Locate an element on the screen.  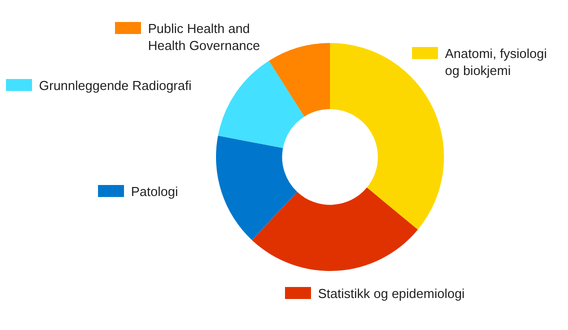
legend-label: Statistikk og epidemiologi is located at coordinates (391, 293).